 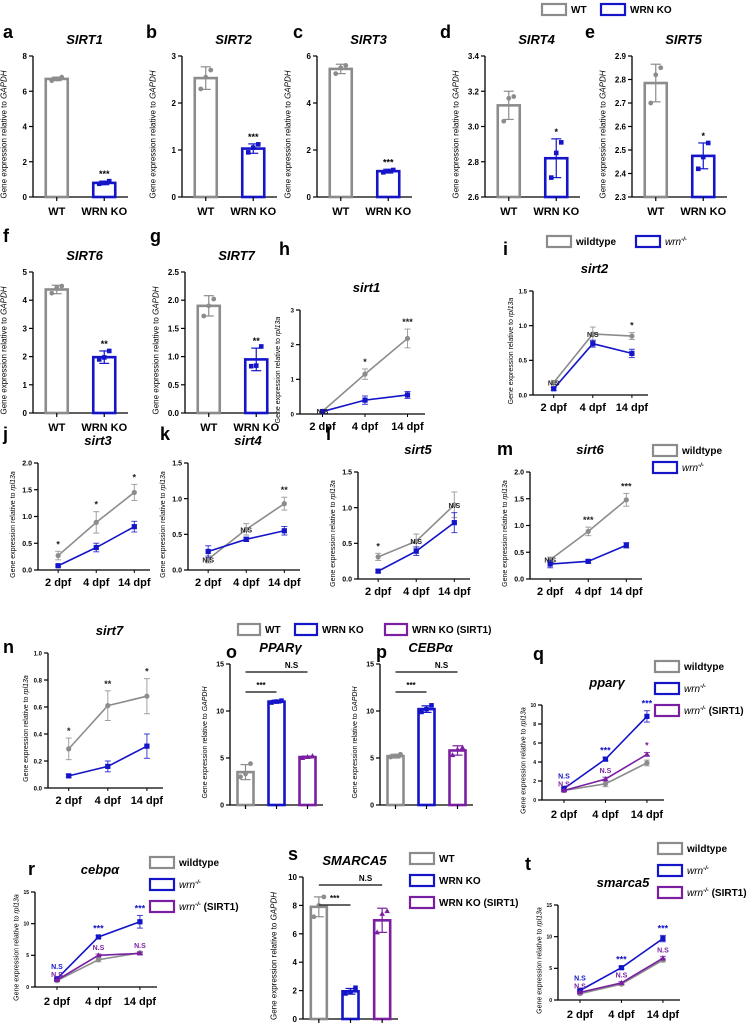 What do you see at coordinates (621, 197) in the screenshot?
I see `y-tick-label: 2.3` at bounding box center [621, 197].